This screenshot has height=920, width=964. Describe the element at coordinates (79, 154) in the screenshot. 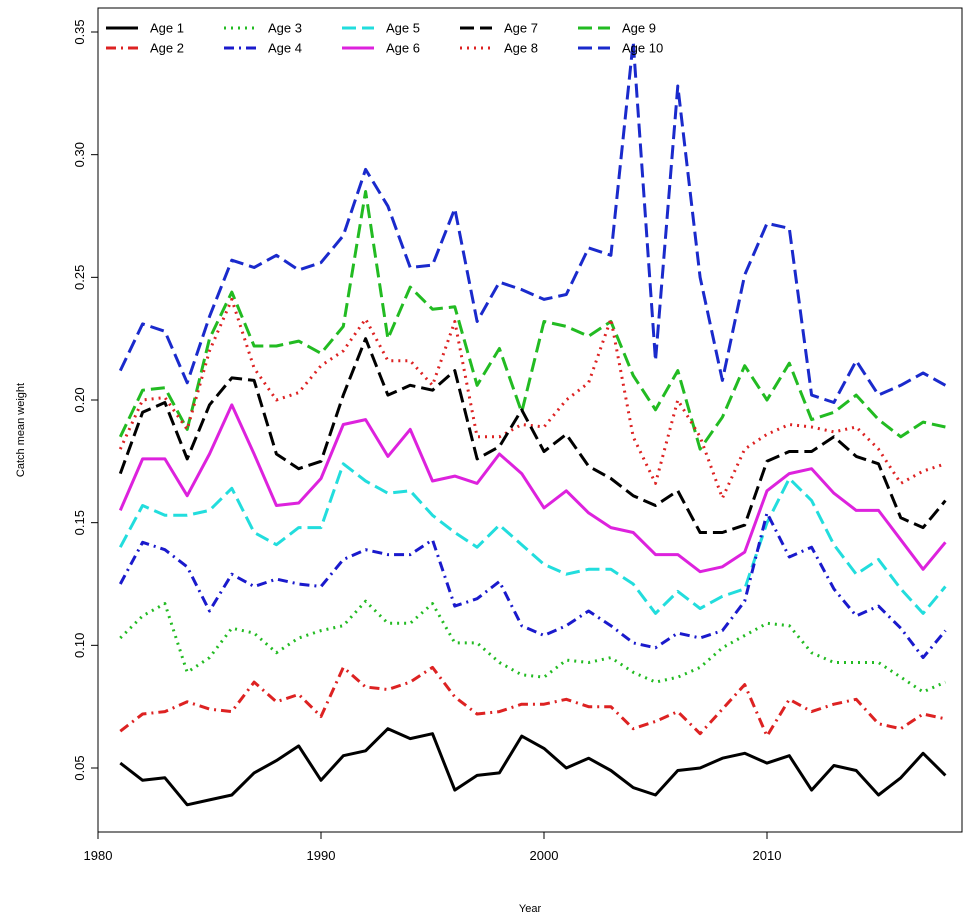

I see `y-tick-label: 0.30` at that location.